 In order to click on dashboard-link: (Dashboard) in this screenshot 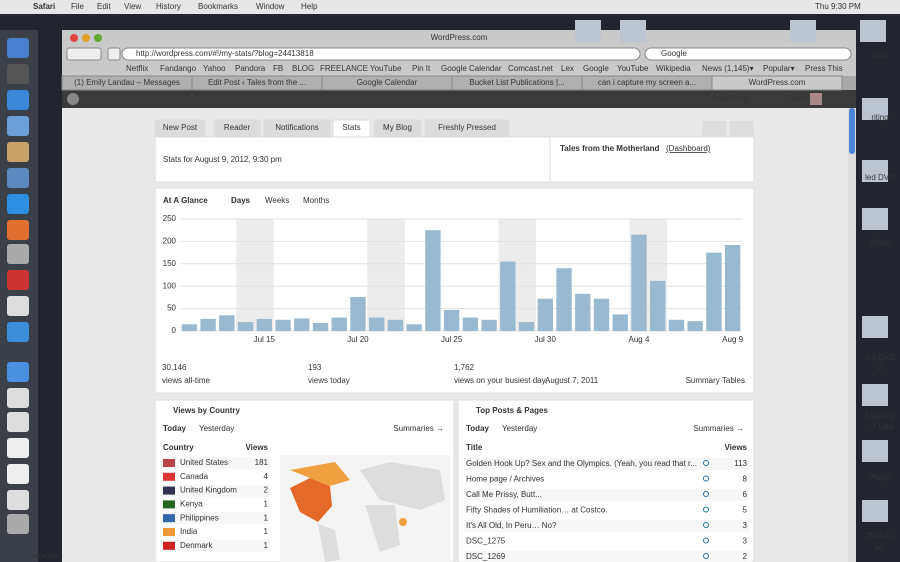, I will do `click(688, 148)`.